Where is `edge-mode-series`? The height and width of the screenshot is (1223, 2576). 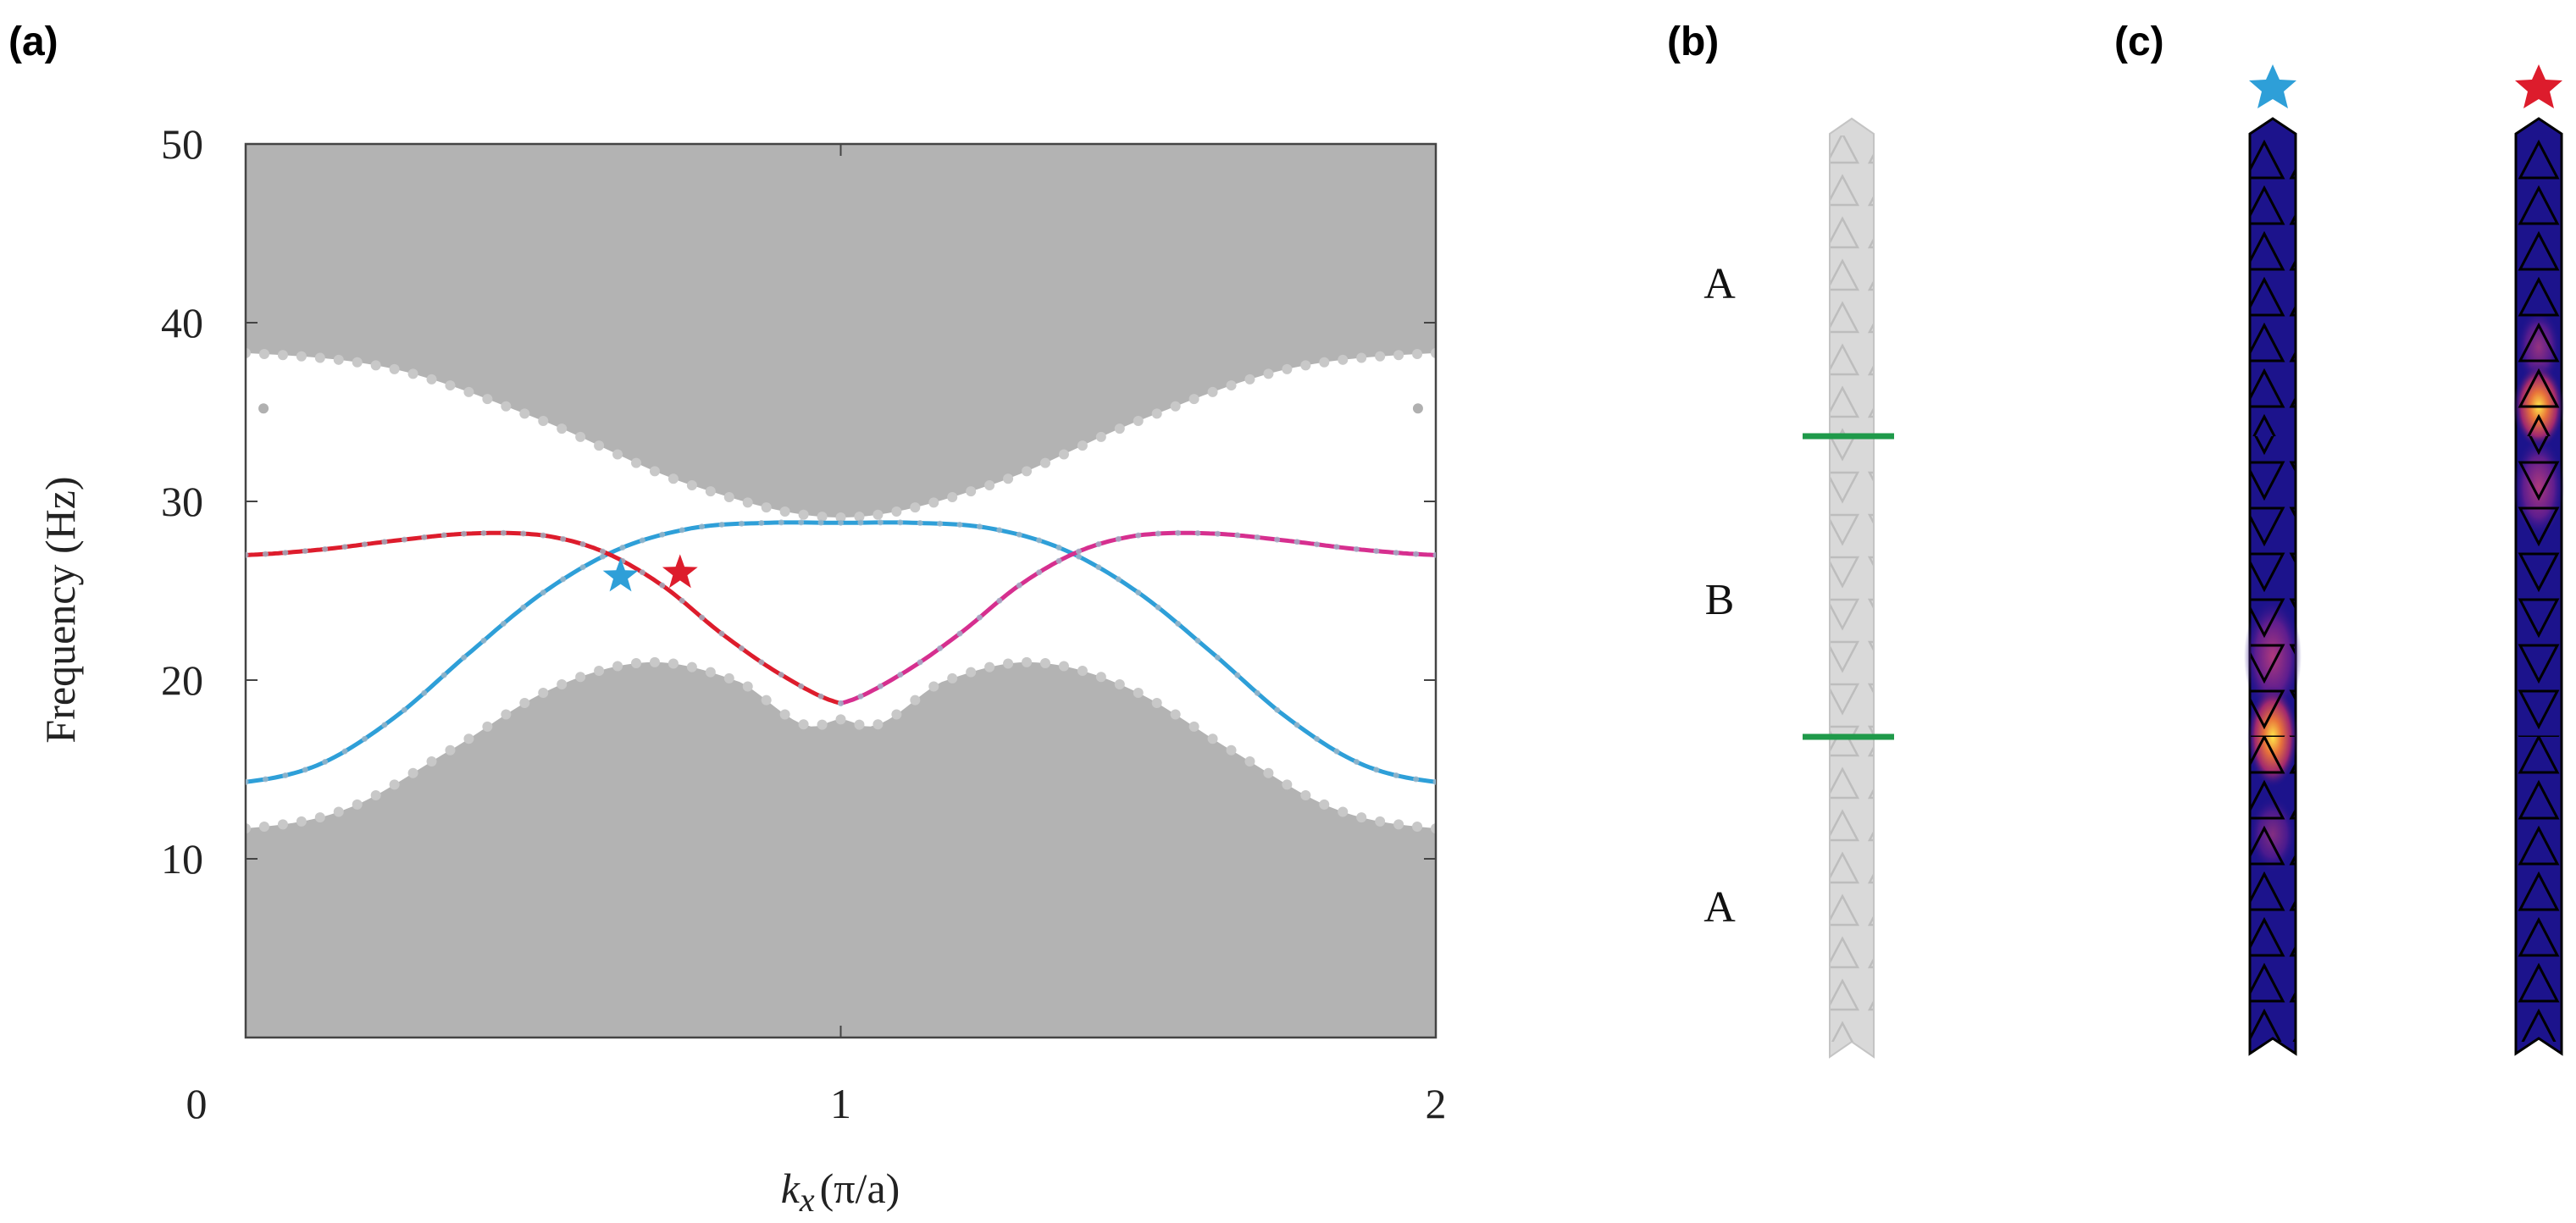 edge-mode-series is located at coordinates (841, 652).